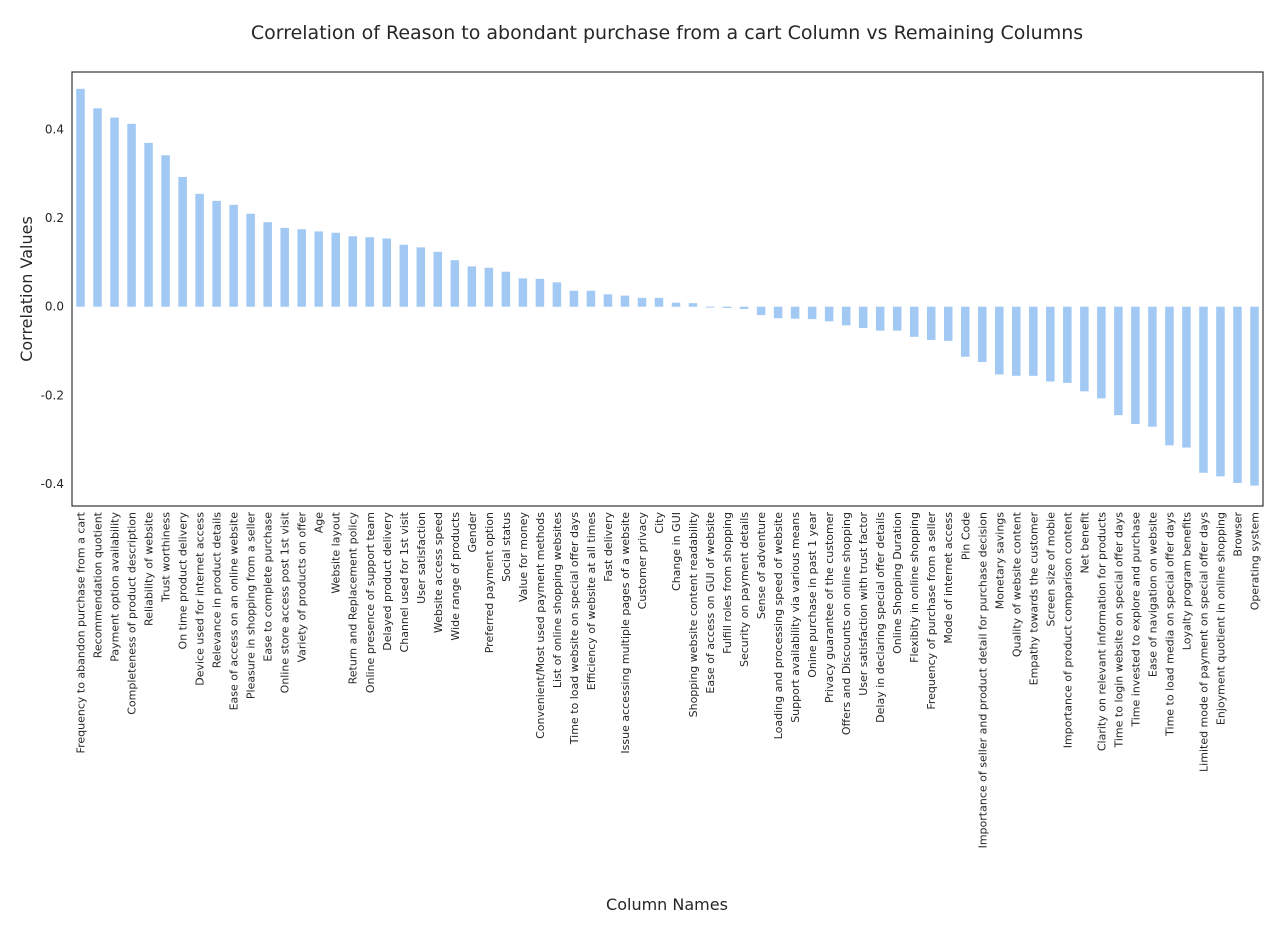 The image size is (1278, 934). I want to click on x-tick-label: Shopping website content readability, so click(693, 615).